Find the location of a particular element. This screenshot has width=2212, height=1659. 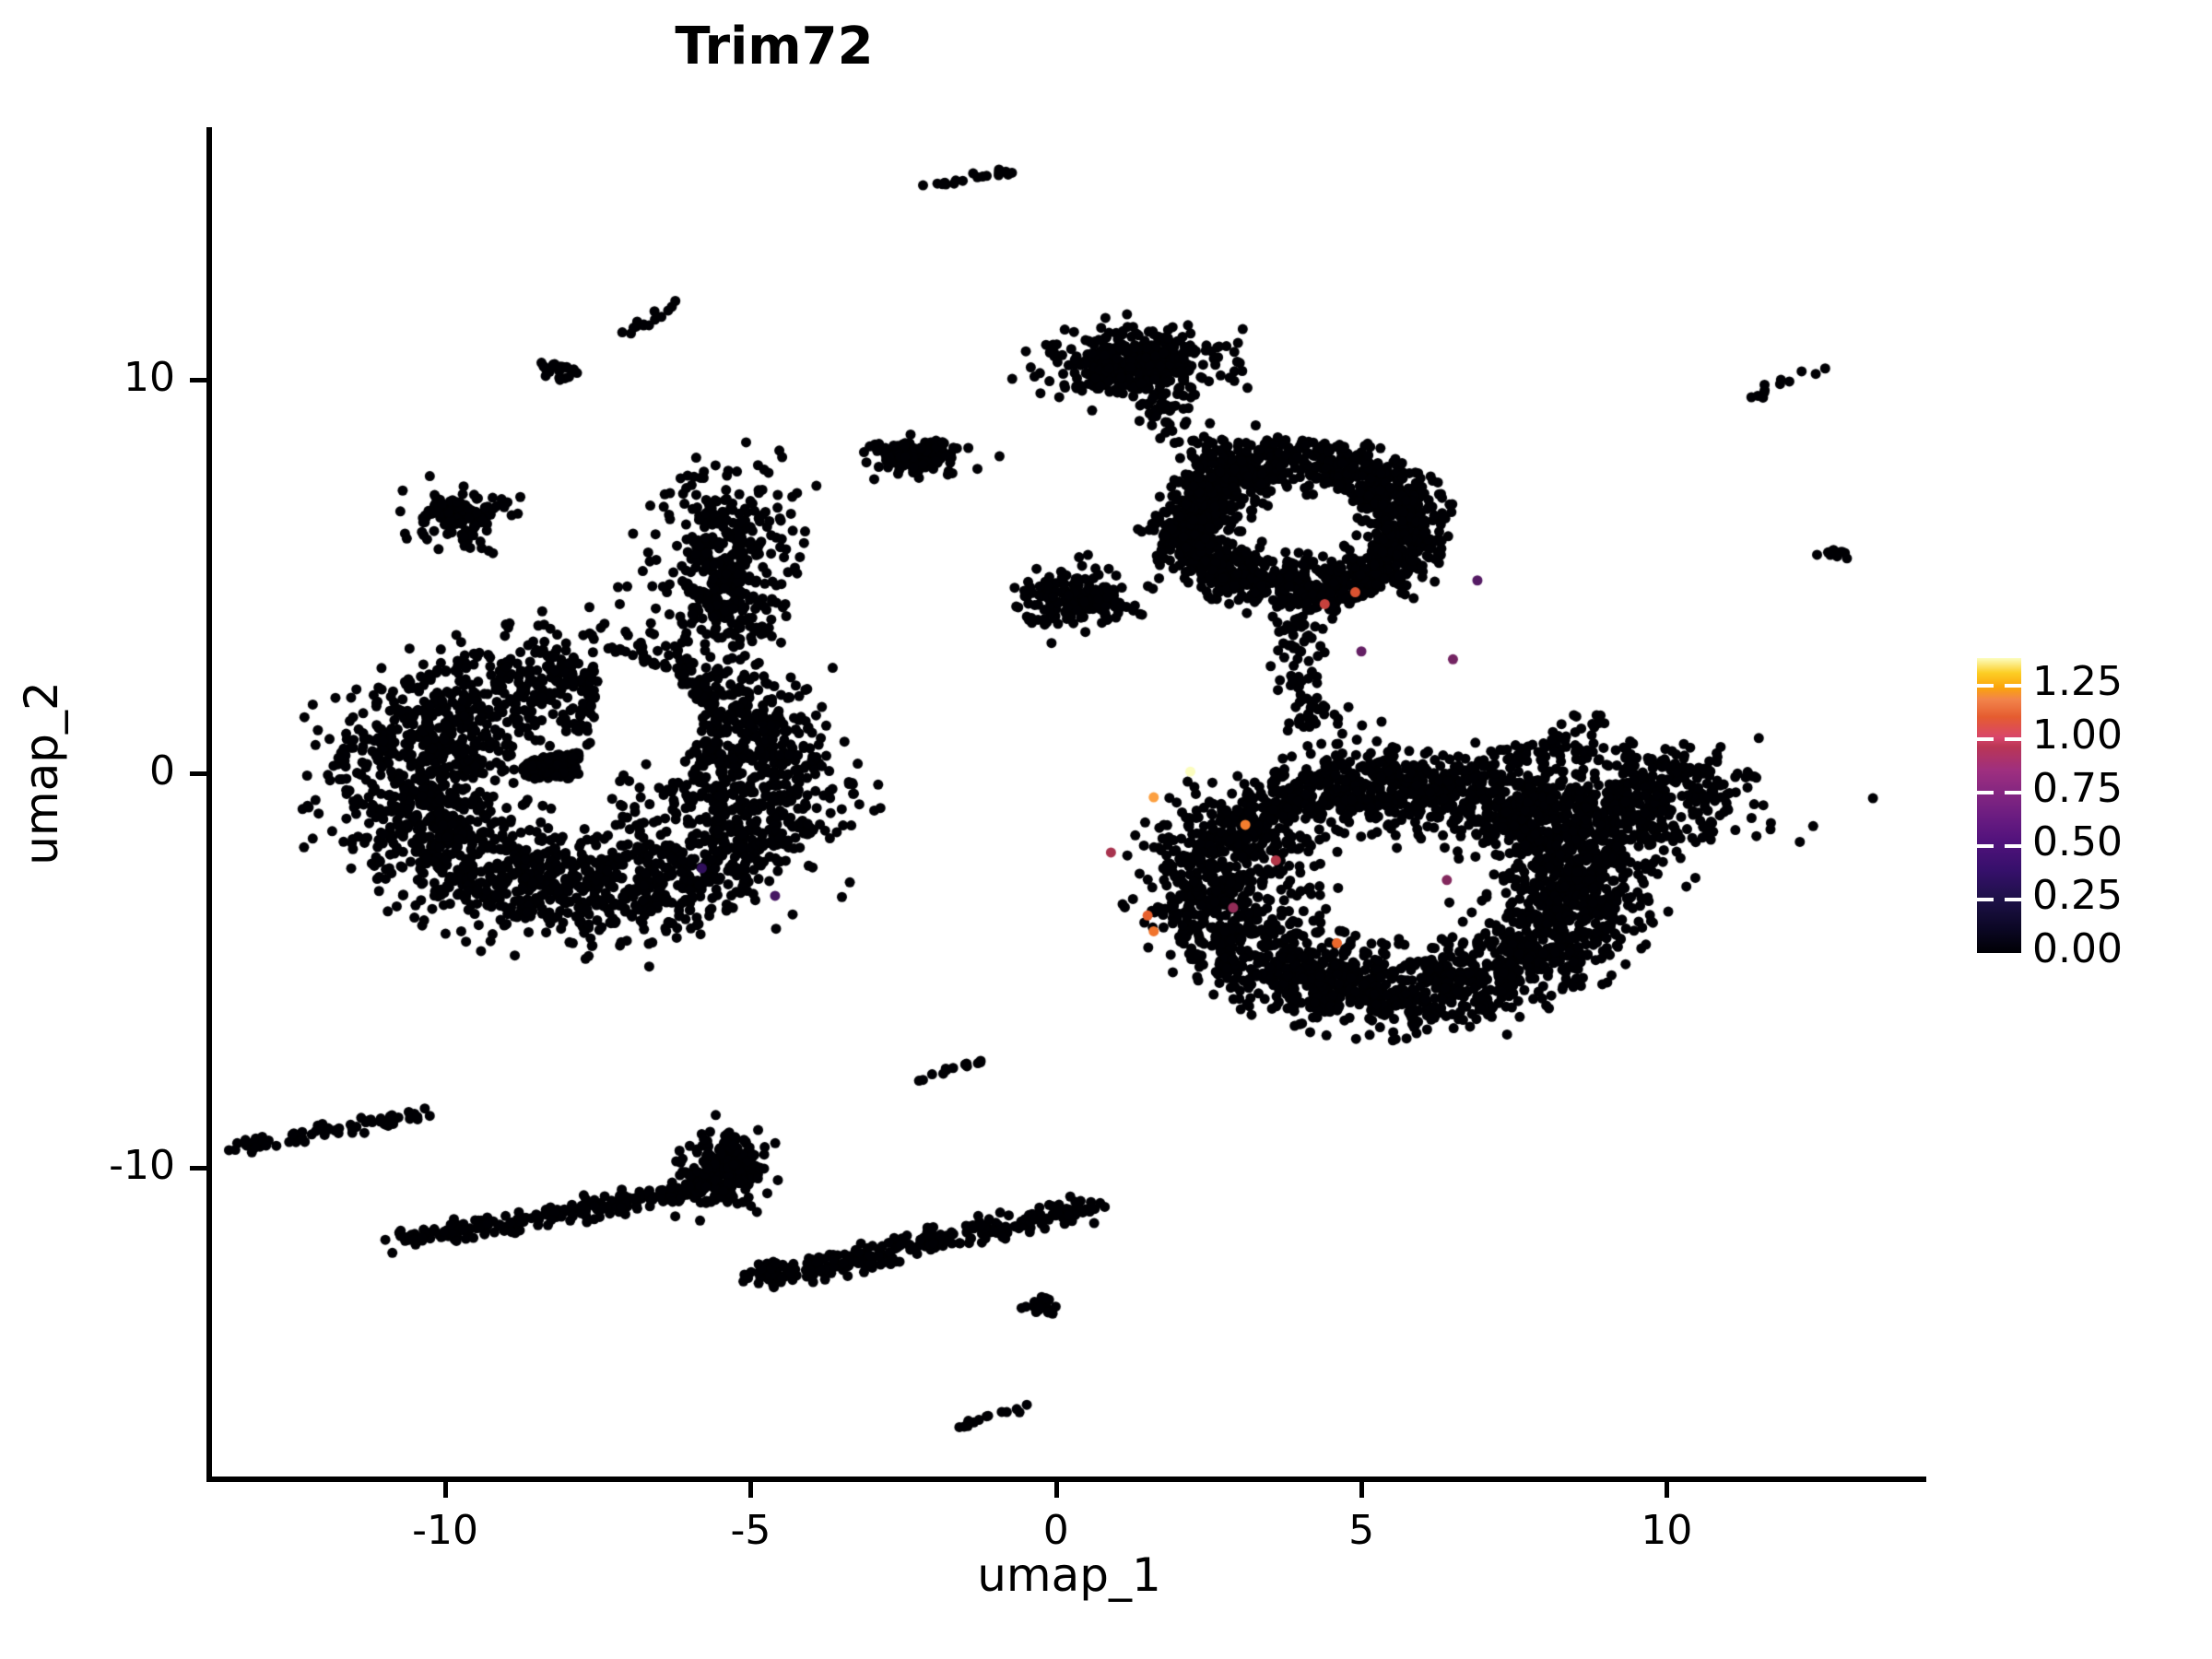

colorbar-tick-label: 1.00 is located at coordinates (2077, 735).